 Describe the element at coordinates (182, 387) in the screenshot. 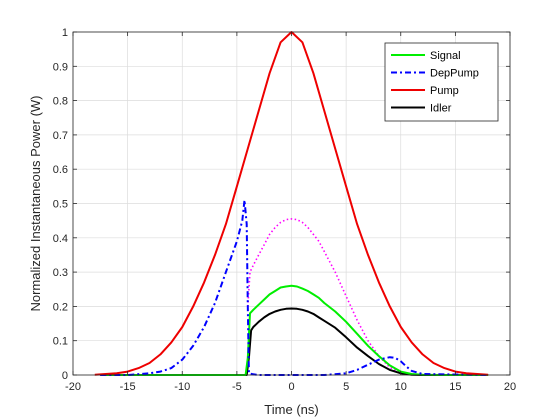

I see `x-tick-label: -10` at that location.